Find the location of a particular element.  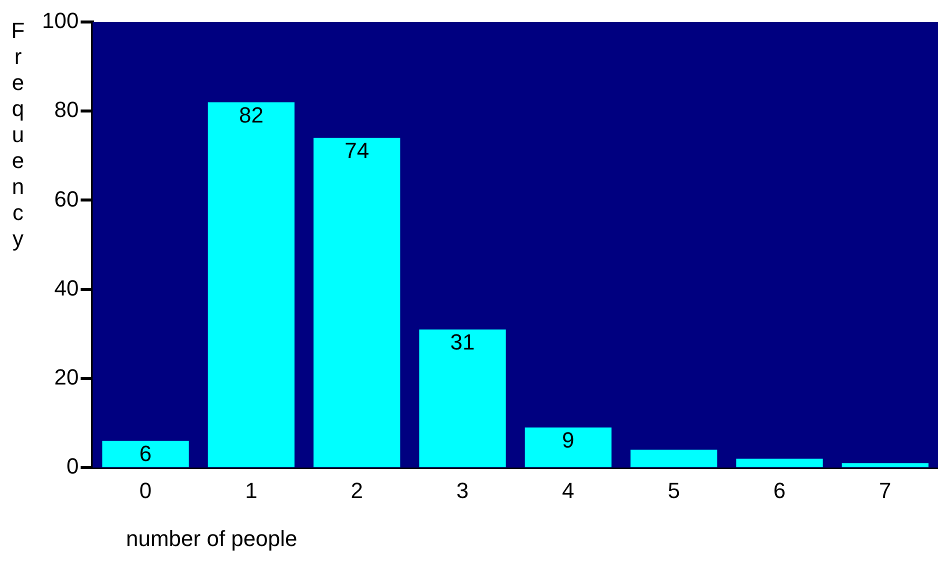

x-tick-label: 2 is located at coordinates (356, 490).